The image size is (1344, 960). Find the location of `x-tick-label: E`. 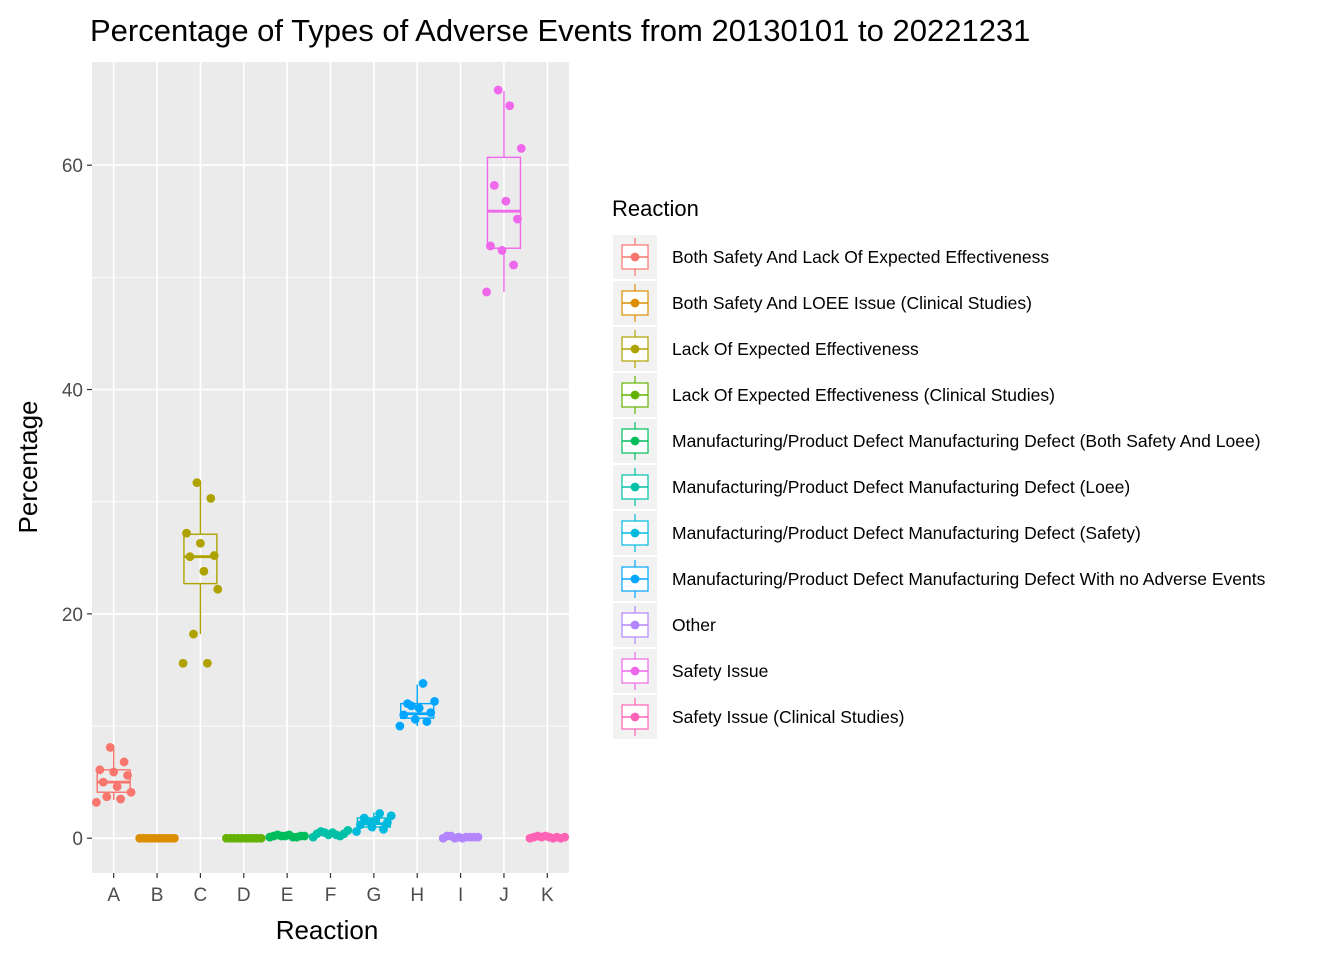

x-tick-label: E is located at coordinates (287, 895).